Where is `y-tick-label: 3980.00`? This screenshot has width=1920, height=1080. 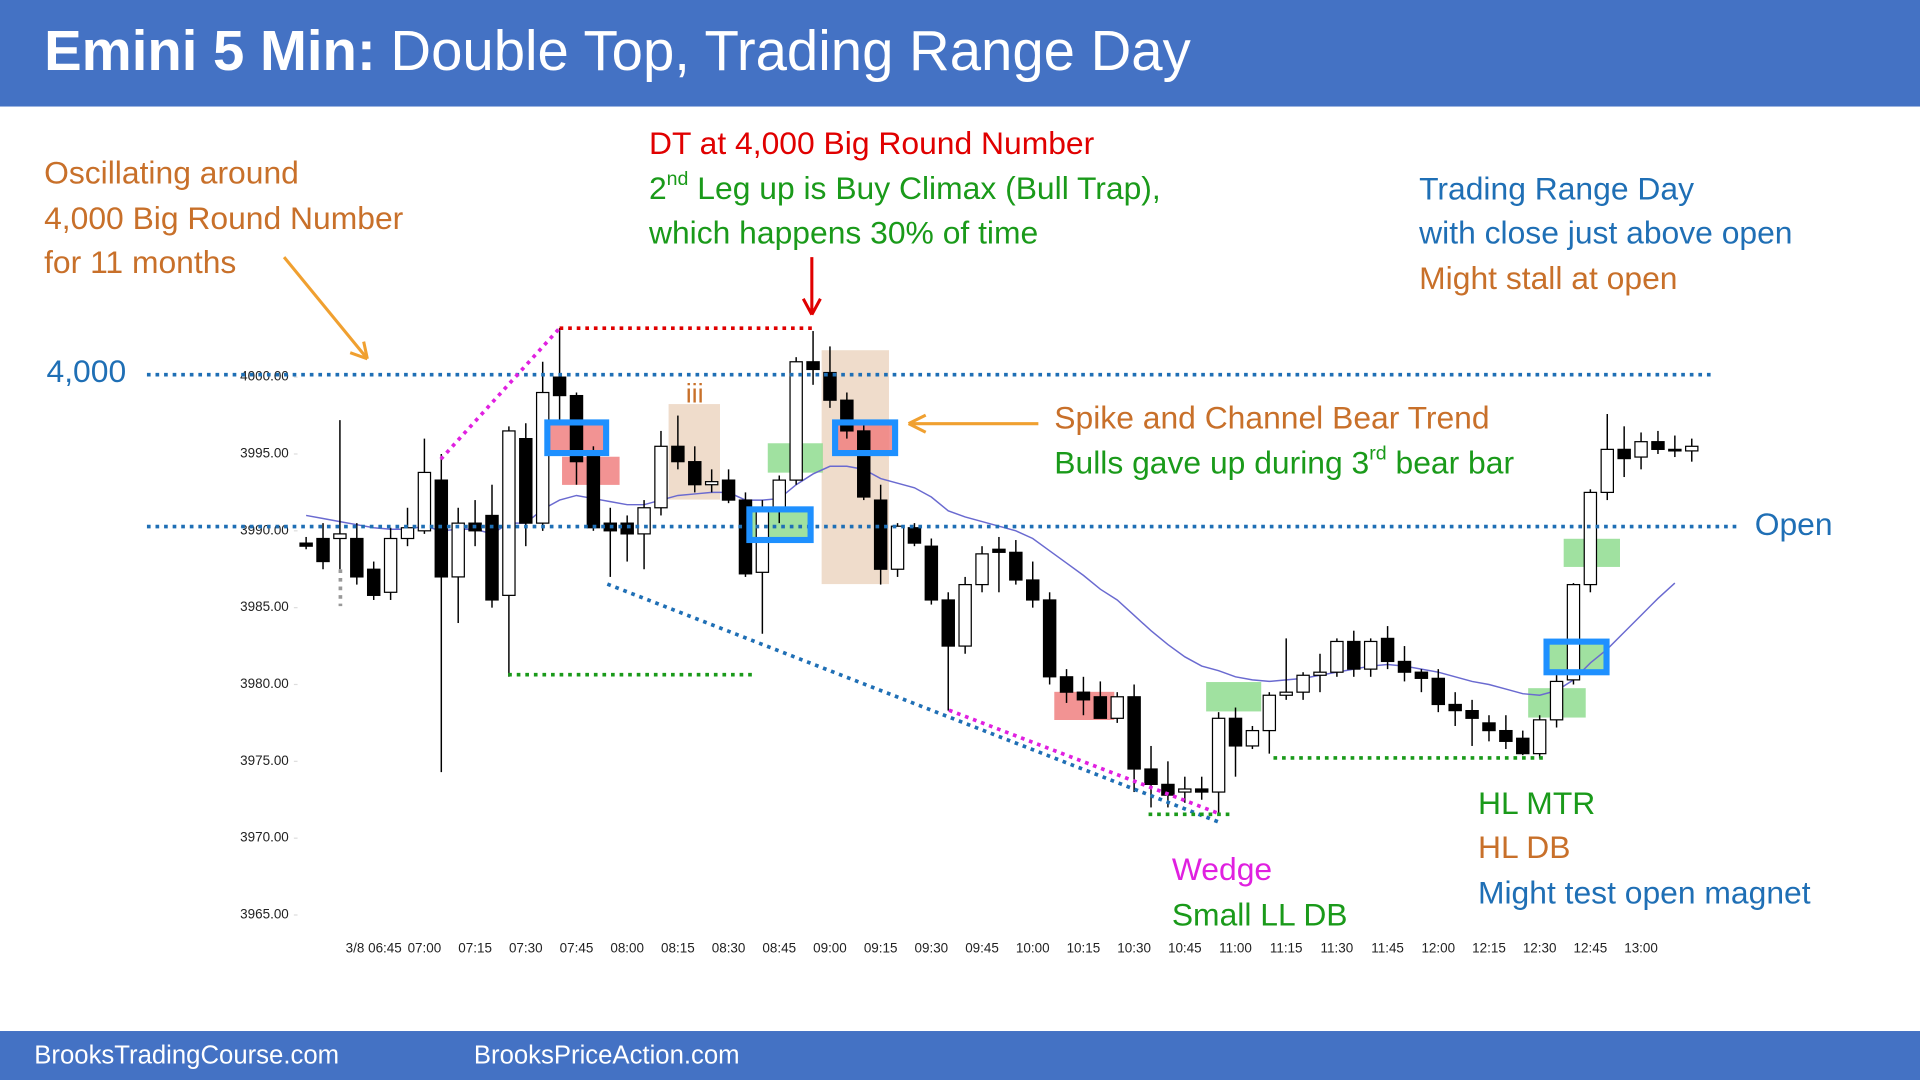
y-tick-label: 3980.00 is located at coordinates (264, 683).